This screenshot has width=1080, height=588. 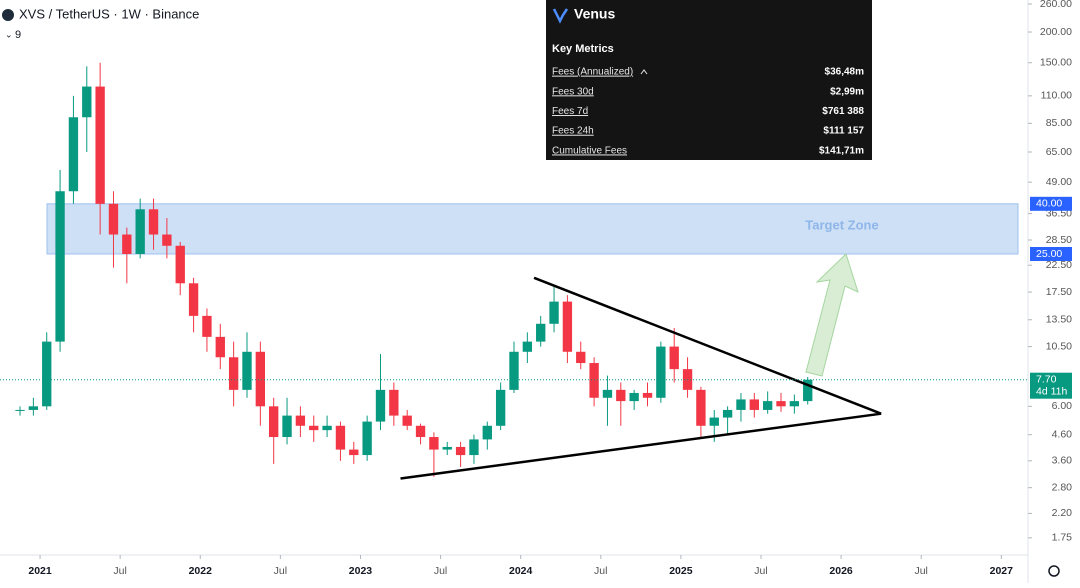 What do you see at coordinates (841, 224) in the screenshot?
I see `target-zone-label: Target Zone` at bounding box center [841, 224].